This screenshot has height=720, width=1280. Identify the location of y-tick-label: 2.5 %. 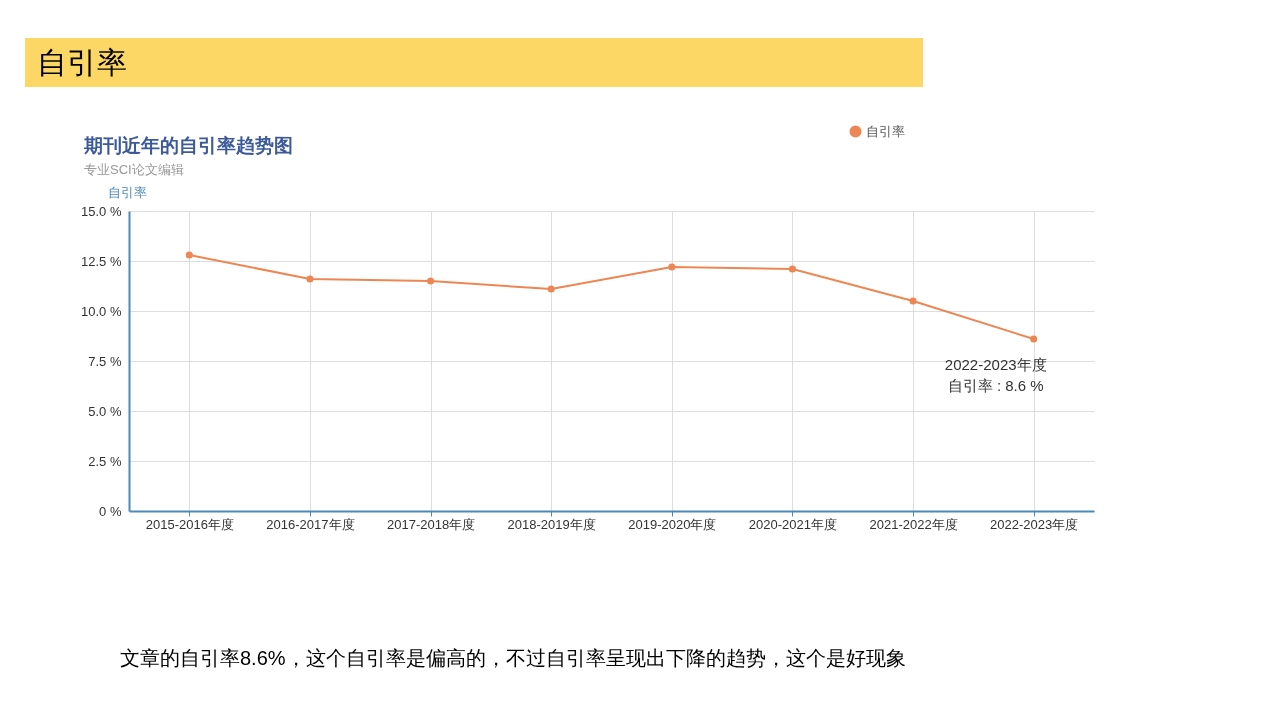
(105, 461).